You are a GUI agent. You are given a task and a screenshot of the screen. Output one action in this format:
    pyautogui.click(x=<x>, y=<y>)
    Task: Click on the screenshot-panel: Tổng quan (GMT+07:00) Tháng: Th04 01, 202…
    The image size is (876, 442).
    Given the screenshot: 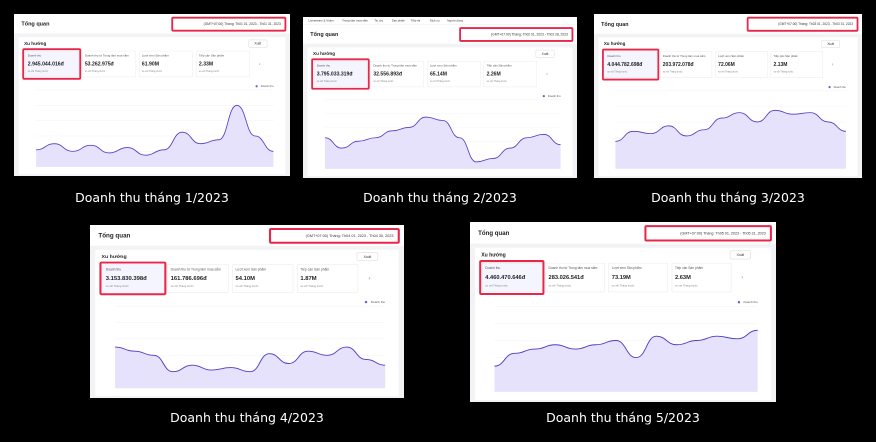 What is the action you would take?
    pyautogui.click(x=247, y=311)
    